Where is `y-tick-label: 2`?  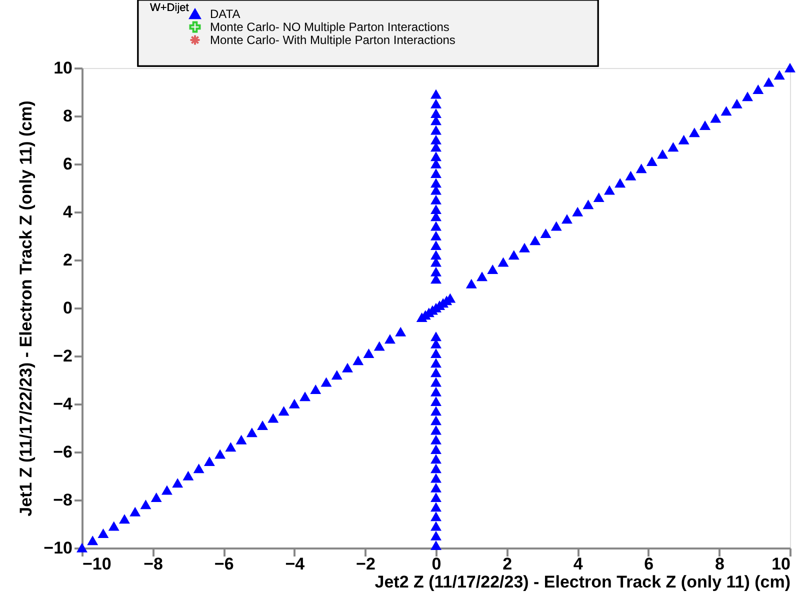
y-tick-label: 2 is located at coordinates (67, 260).